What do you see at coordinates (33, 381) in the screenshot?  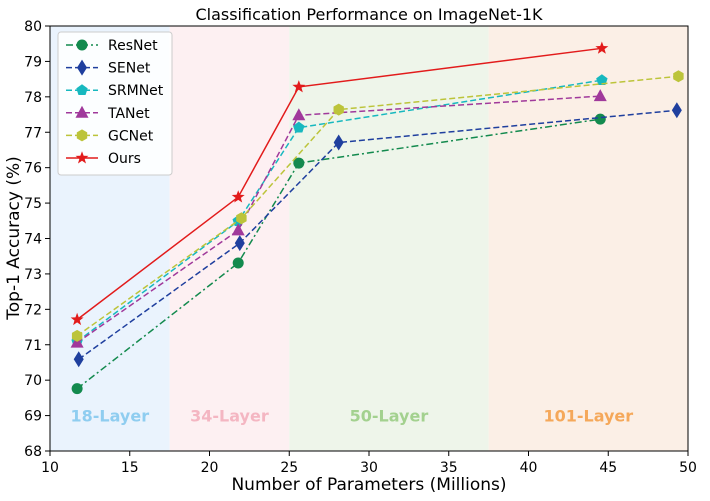 I see `y-tick-label: 70` at bounding box center [33, 381].